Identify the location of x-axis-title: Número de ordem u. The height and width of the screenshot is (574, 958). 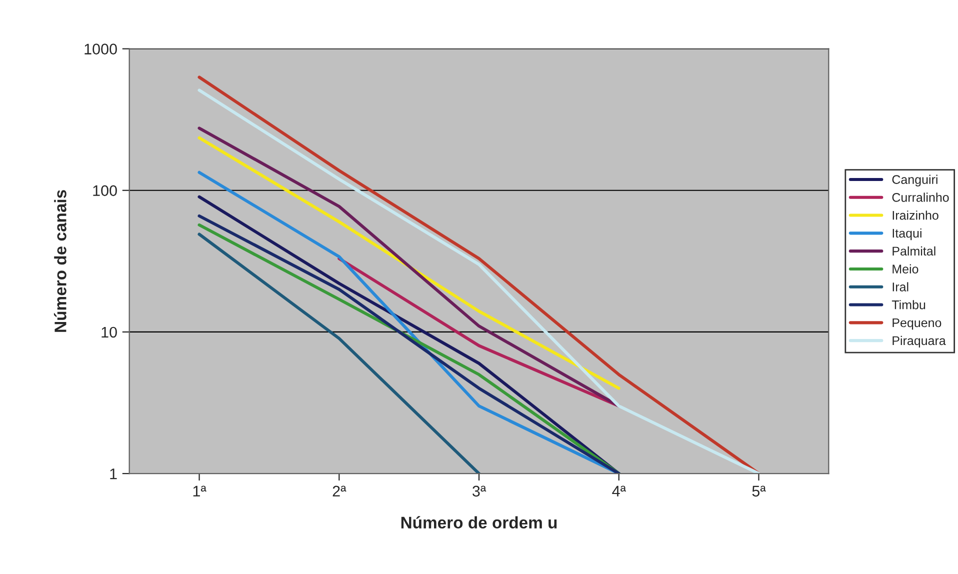
(479, 522).